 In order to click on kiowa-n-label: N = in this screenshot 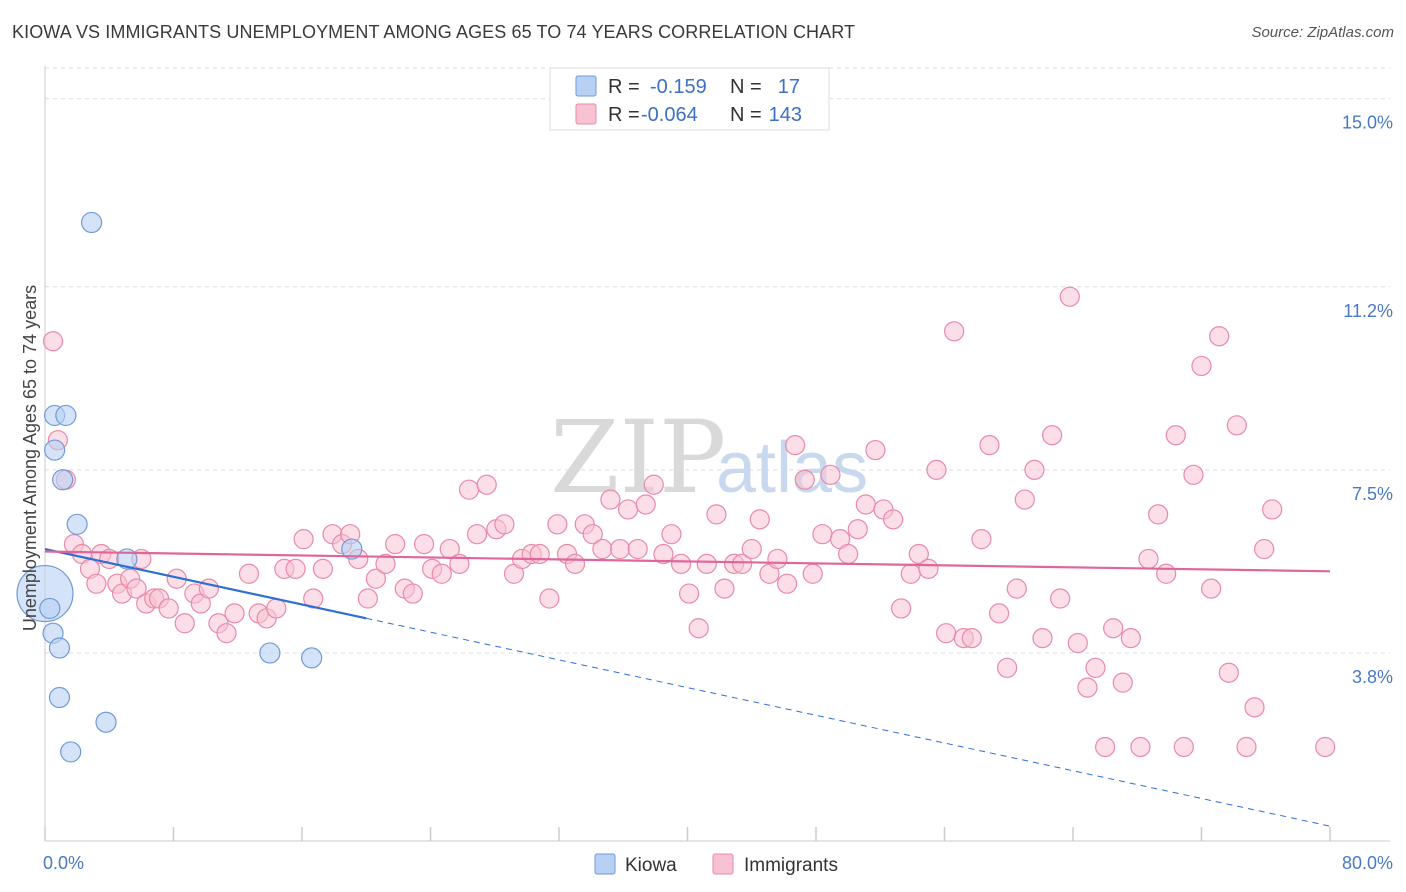, I will do `click(746, 87)`.